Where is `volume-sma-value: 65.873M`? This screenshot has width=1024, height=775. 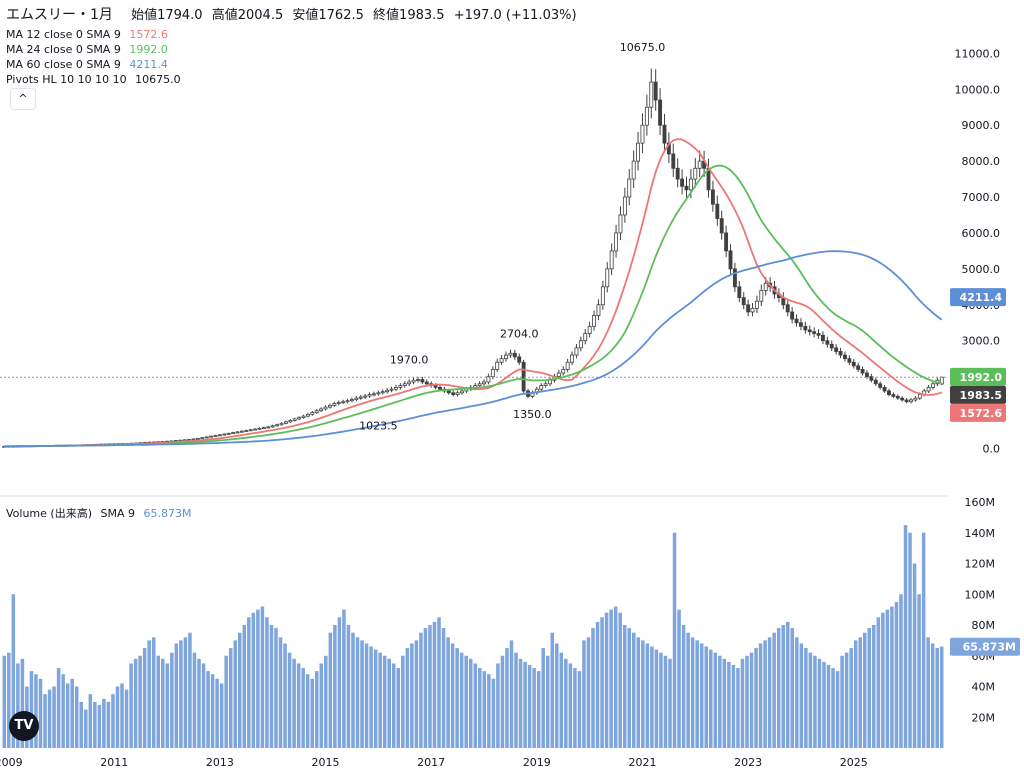 volume-sma-value: 65.873M is located at coordinates (167, 513).